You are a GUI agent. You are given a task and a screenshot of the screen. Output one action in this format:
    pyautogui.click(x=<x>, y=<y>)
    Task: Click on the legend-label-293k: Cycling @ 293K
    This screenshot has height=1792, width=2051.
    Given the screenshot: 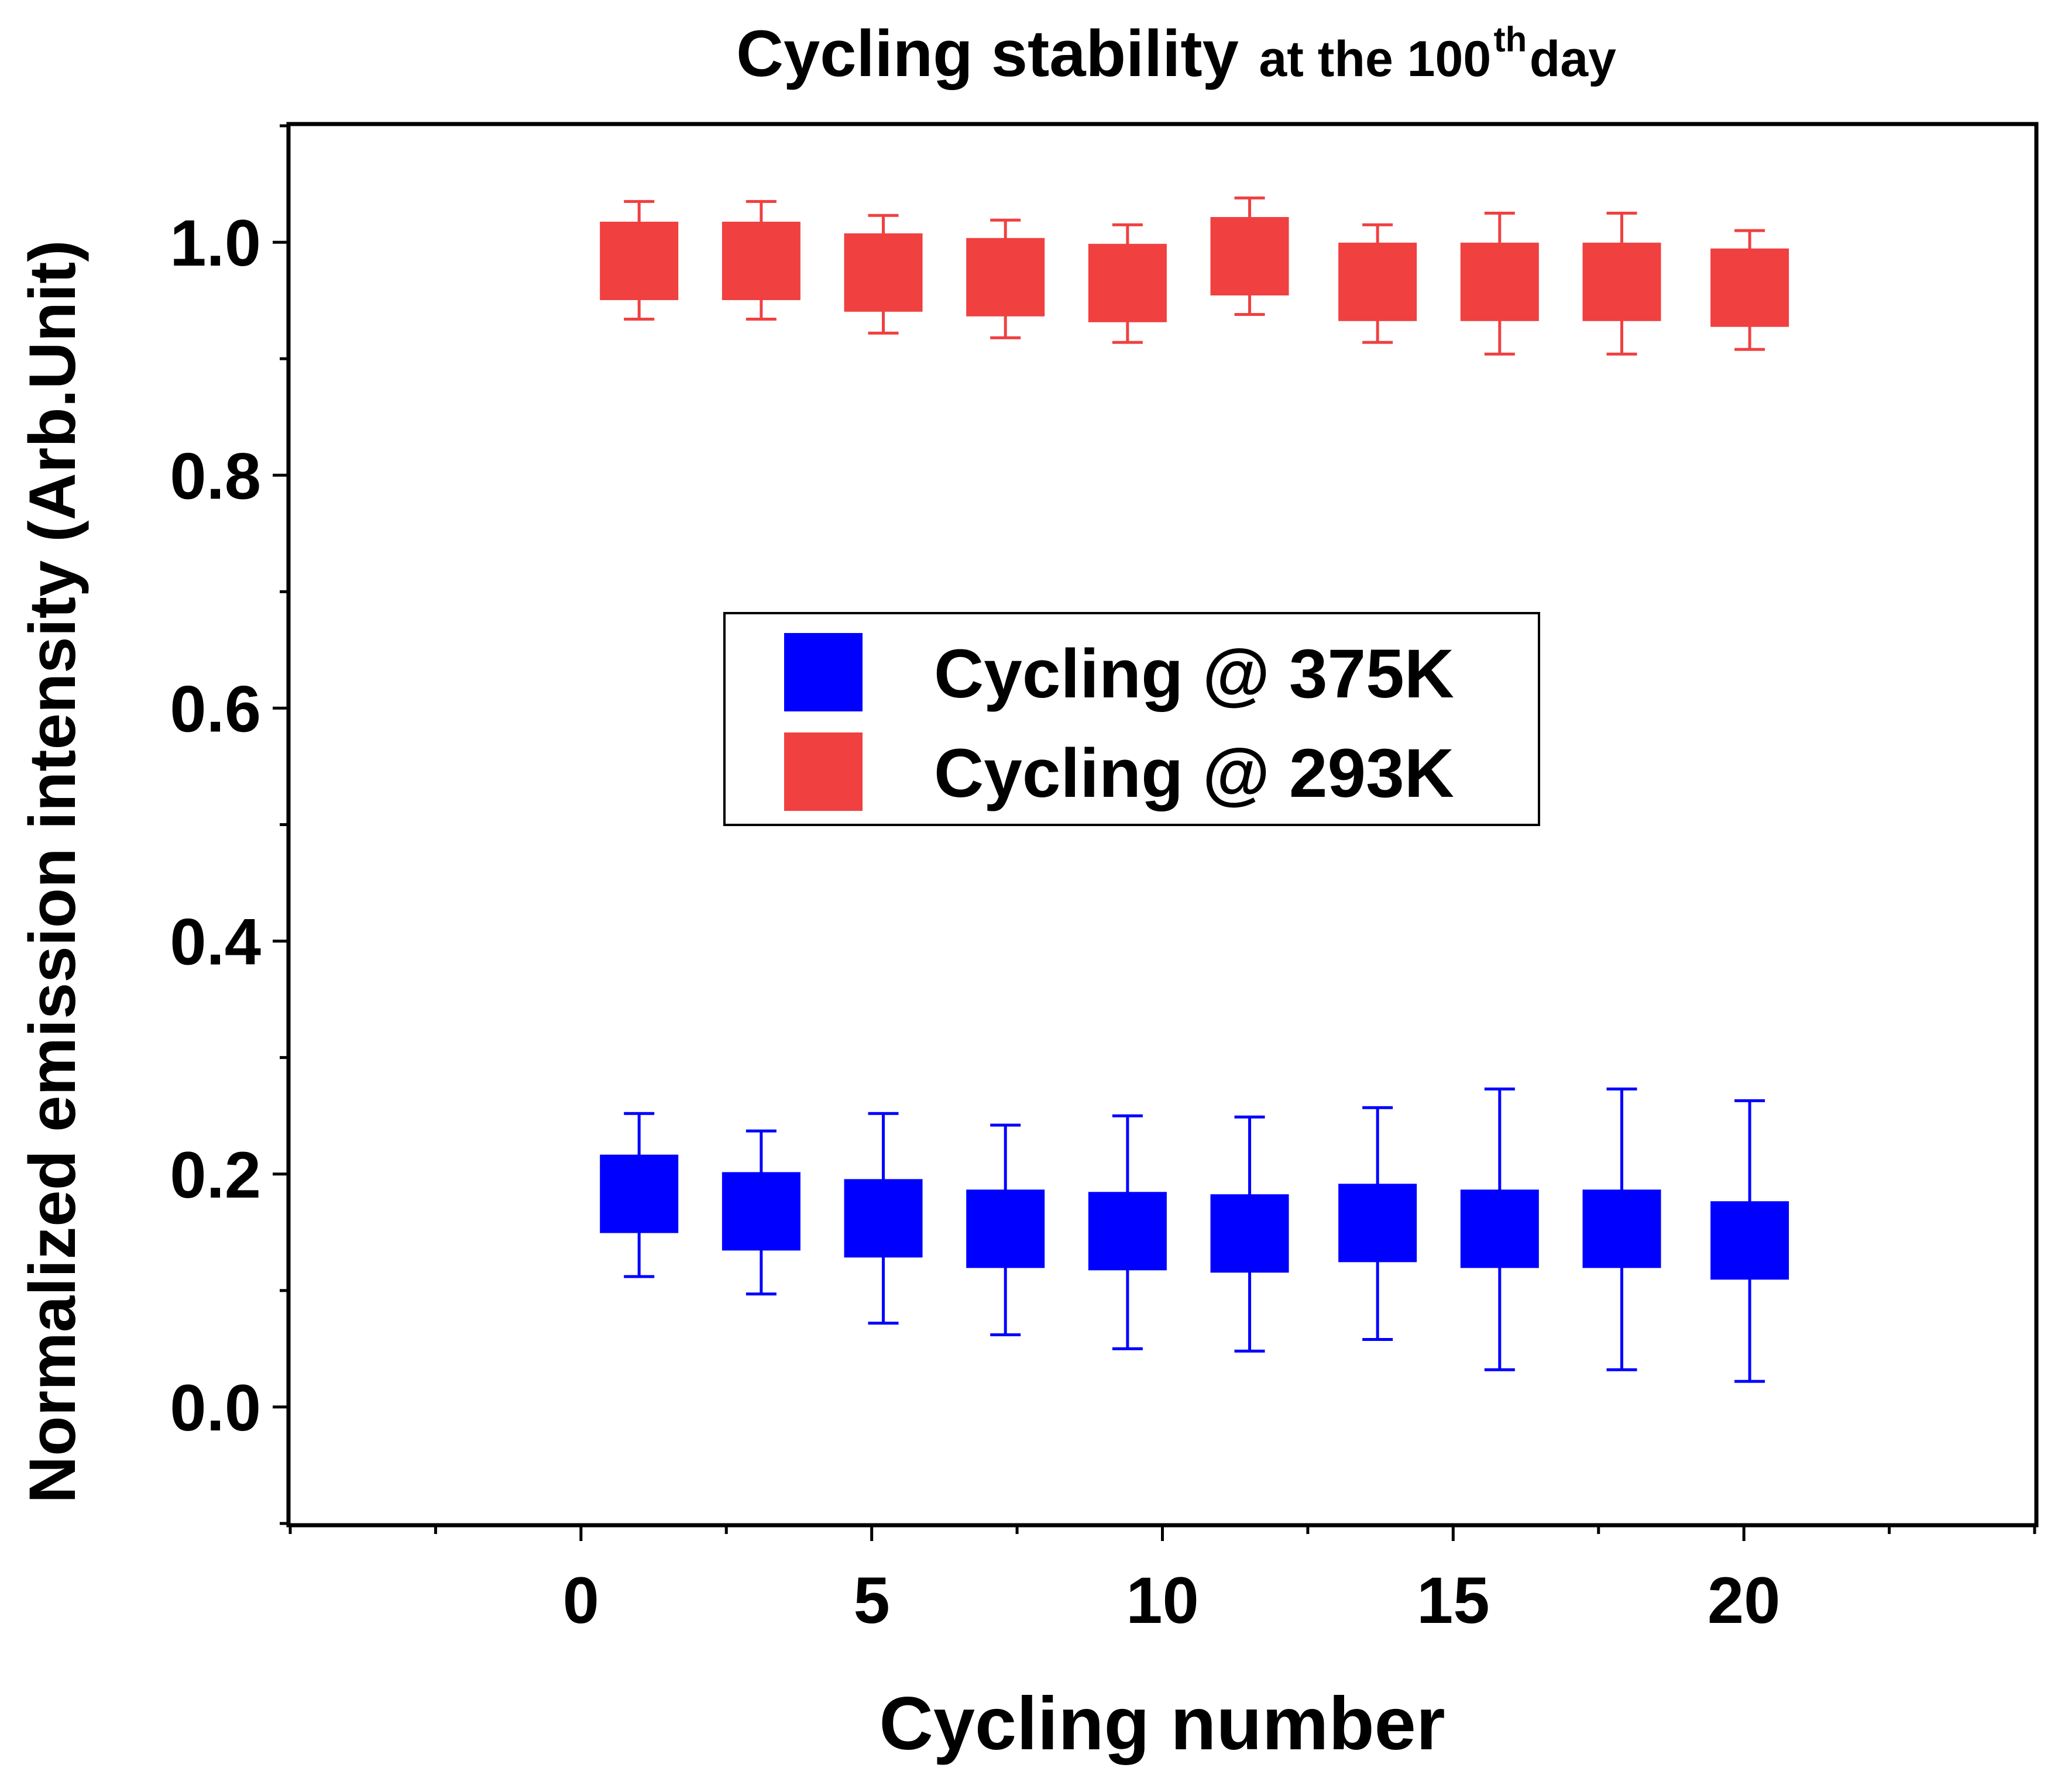 What is the action you would take?
    pyautogui.click(x=1194, y=773)
    